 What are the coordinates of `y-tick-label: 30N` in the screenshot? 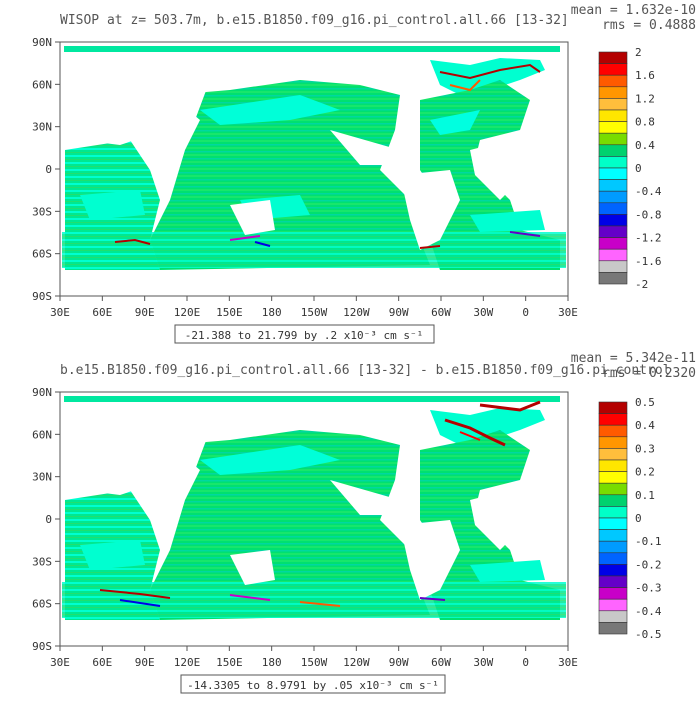 It's located at (42, 477).